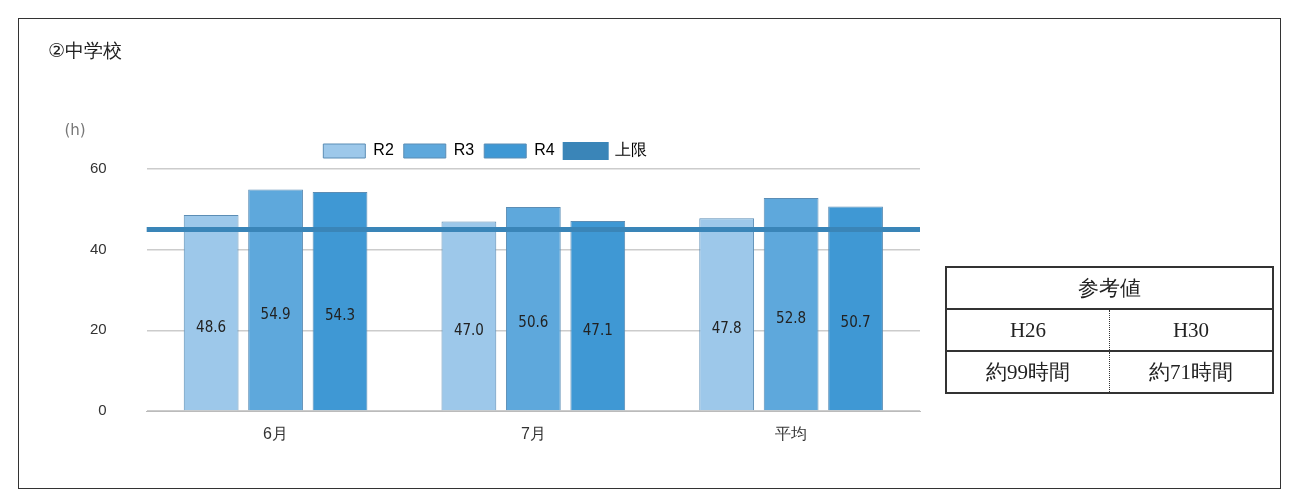  Describe the element at coordinates (75, 129) in the screenshot. I see `y-axis-title: (h)` at that location.